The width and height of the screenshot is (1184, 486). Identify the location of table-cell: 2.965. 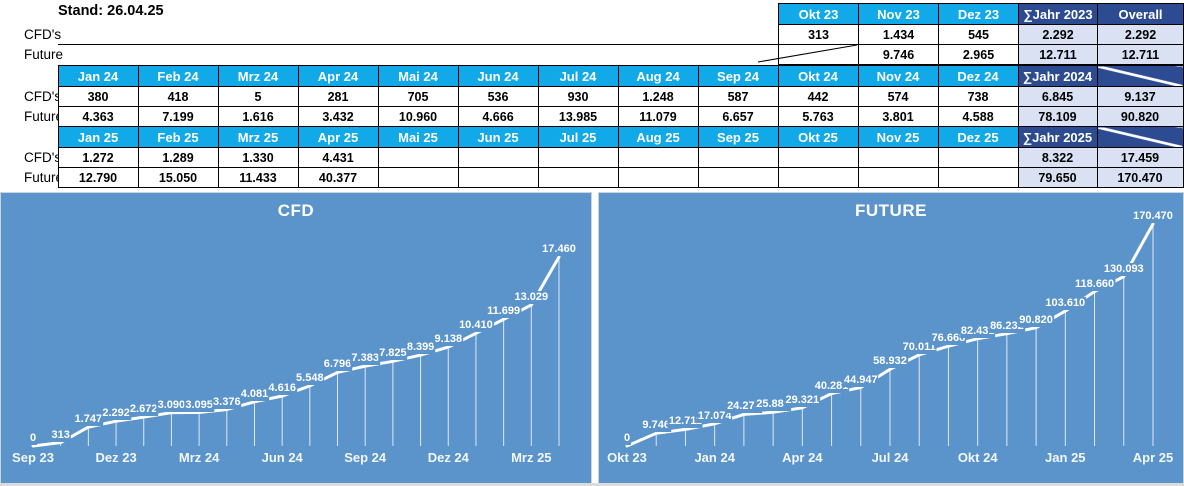
(978, 54).